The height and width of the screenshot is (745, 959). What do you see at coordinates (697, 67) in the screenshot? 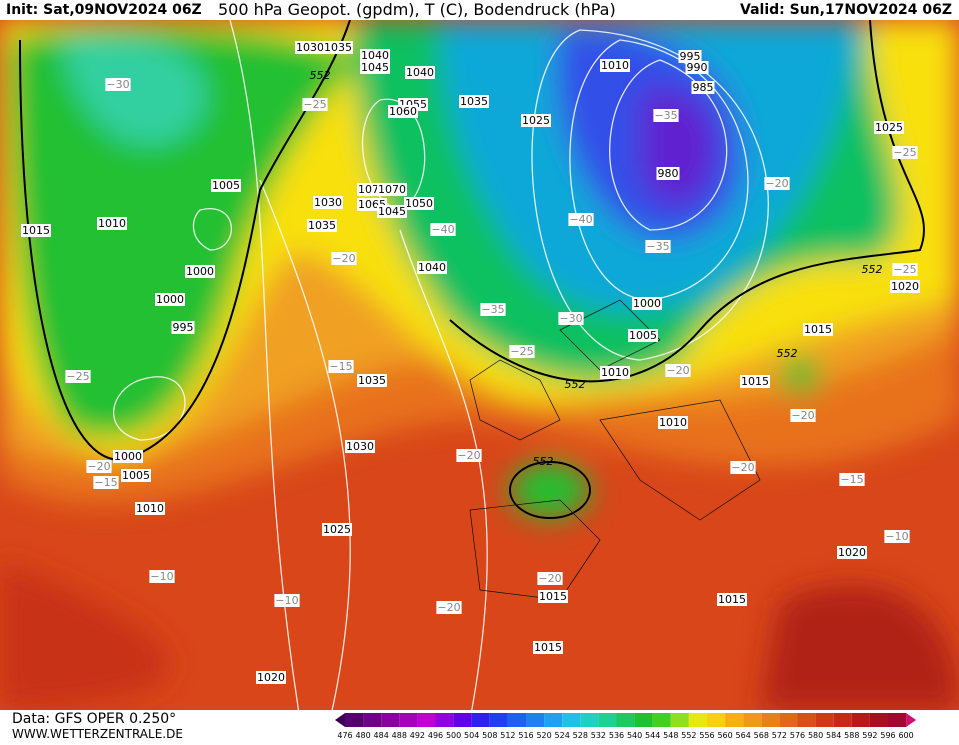
I see `isobar-label: 990` at bounding box center [697, 67].